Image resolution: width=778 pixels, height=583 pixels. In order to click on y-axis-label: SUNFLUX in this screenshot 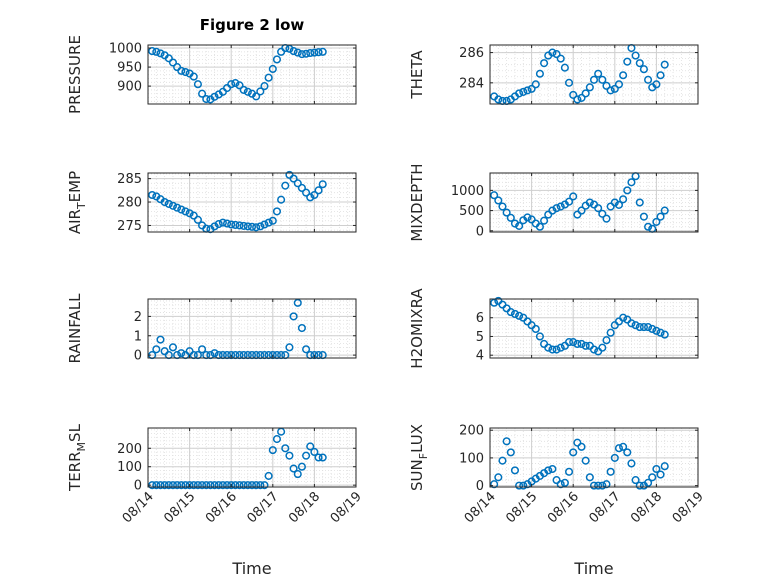, I will do `click(419, 457)`.